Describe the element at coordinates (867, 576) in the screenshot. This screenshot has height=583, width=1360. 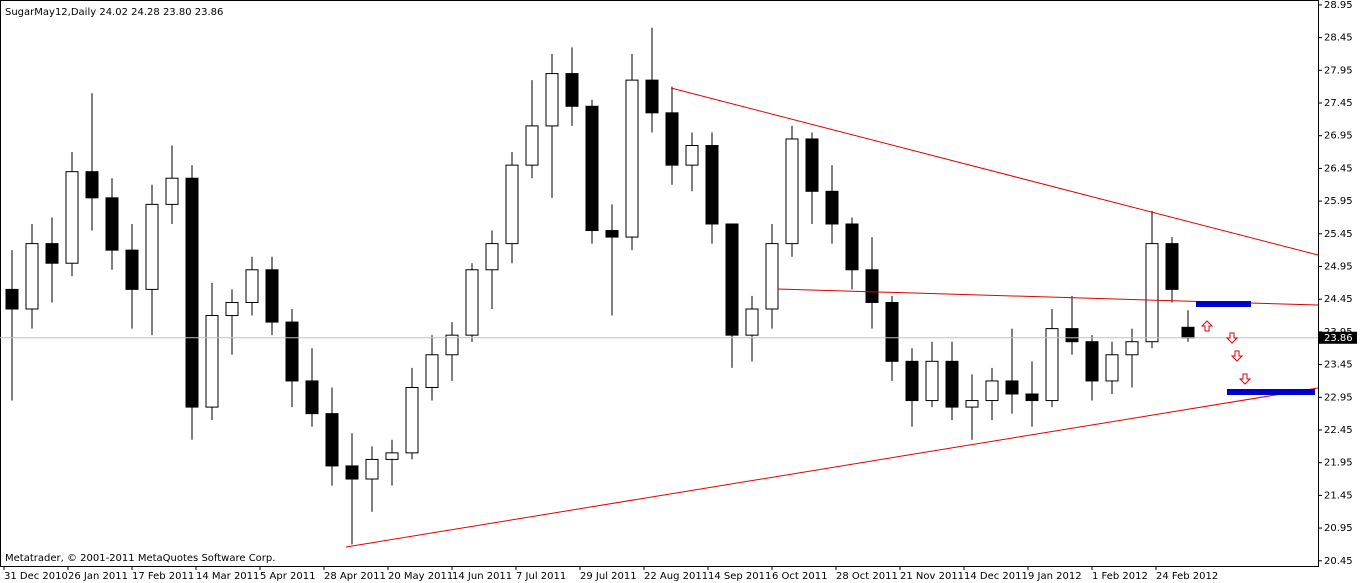
I see `x-tick-label: 28 Oct 2011` at that location.